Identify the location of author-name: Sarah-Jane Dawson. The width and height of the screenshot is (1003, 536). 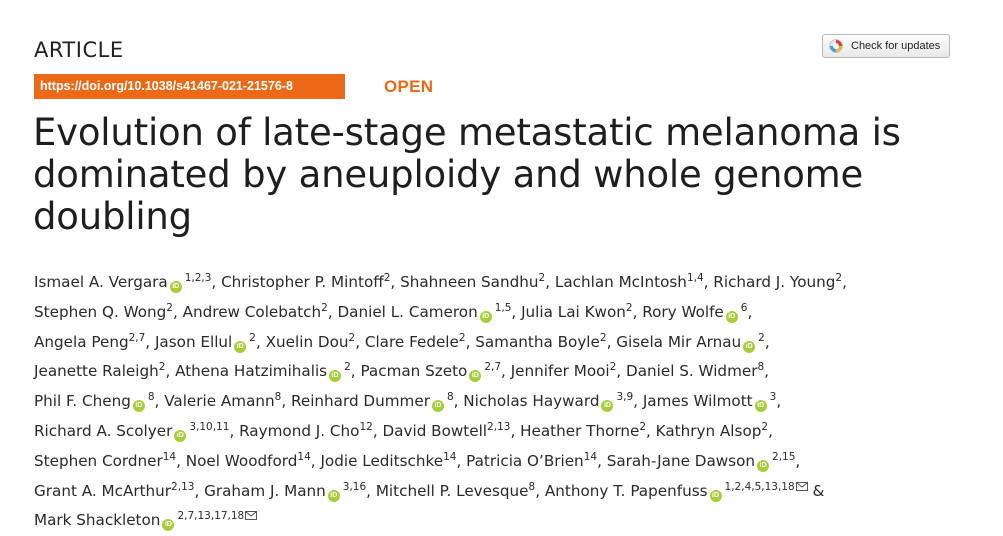
(681, 460).